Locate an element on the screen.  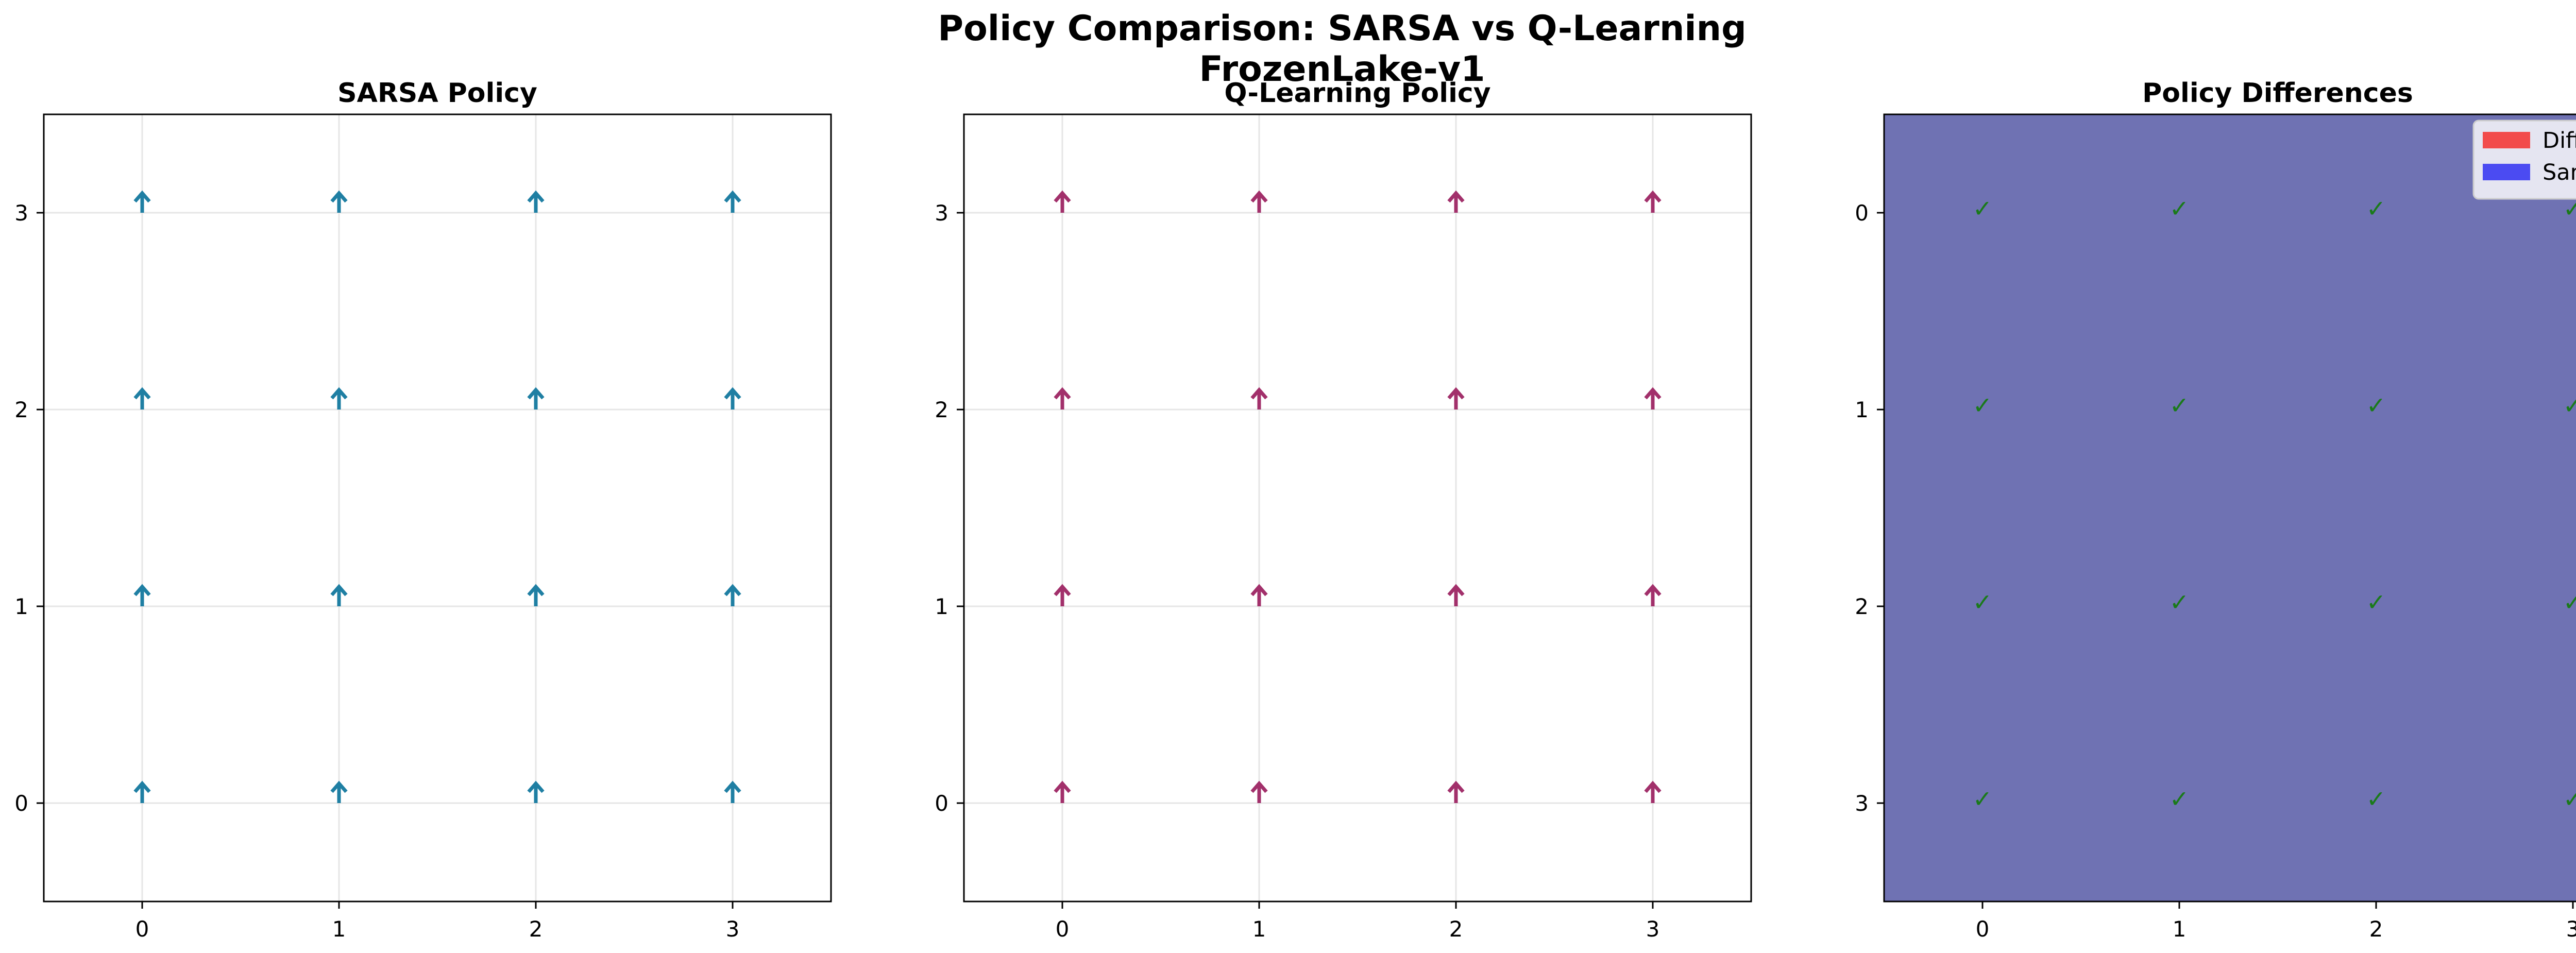
legend-label-same: Same is located at coordinates (2559, 172).